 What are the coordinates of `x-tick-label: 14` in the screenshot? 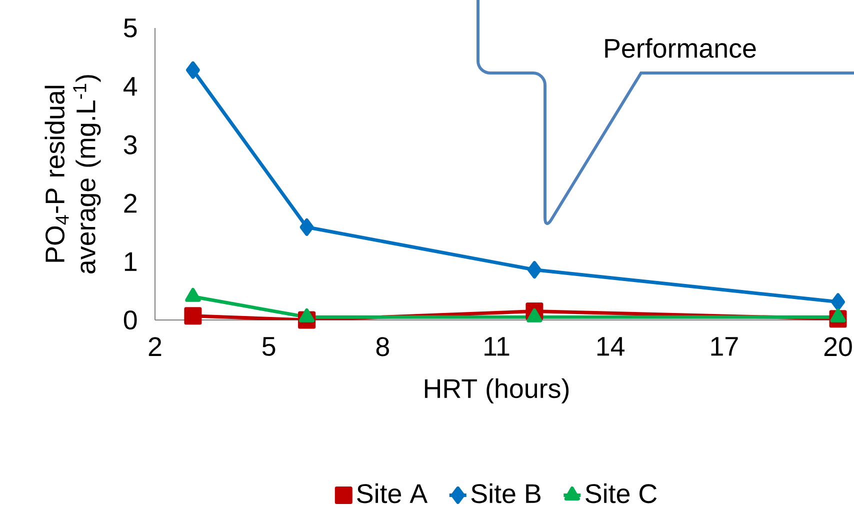 It's located at (611, 346).